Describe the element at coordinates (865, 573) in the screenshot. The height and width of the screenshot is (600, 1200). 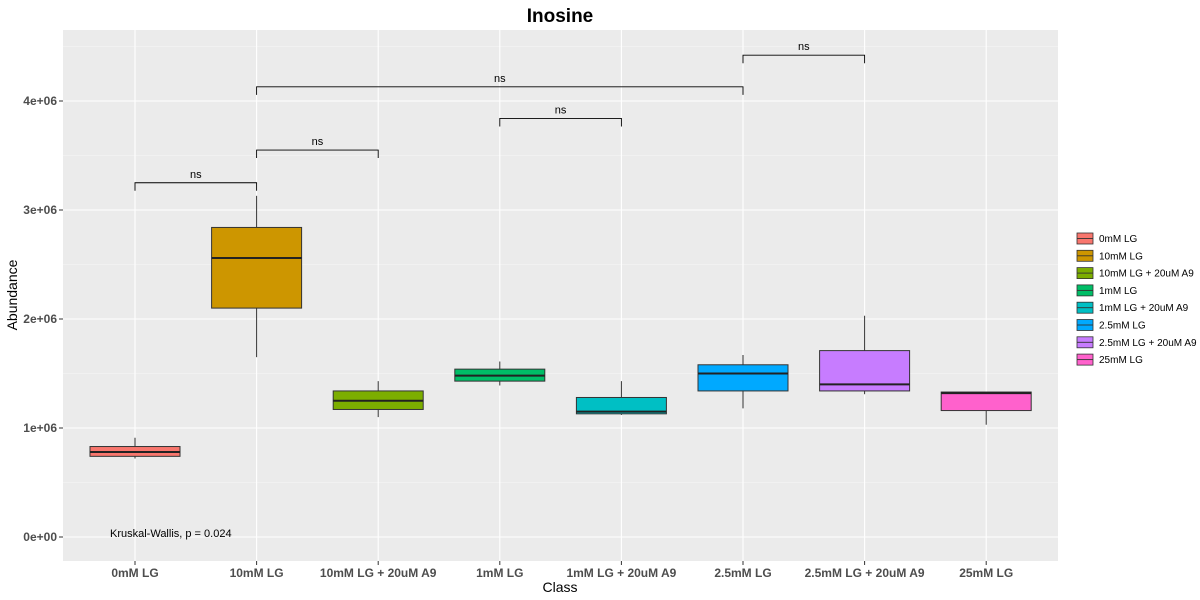
I see `x-tick-label: 2.5mM LG + 20uM A9` at that location.